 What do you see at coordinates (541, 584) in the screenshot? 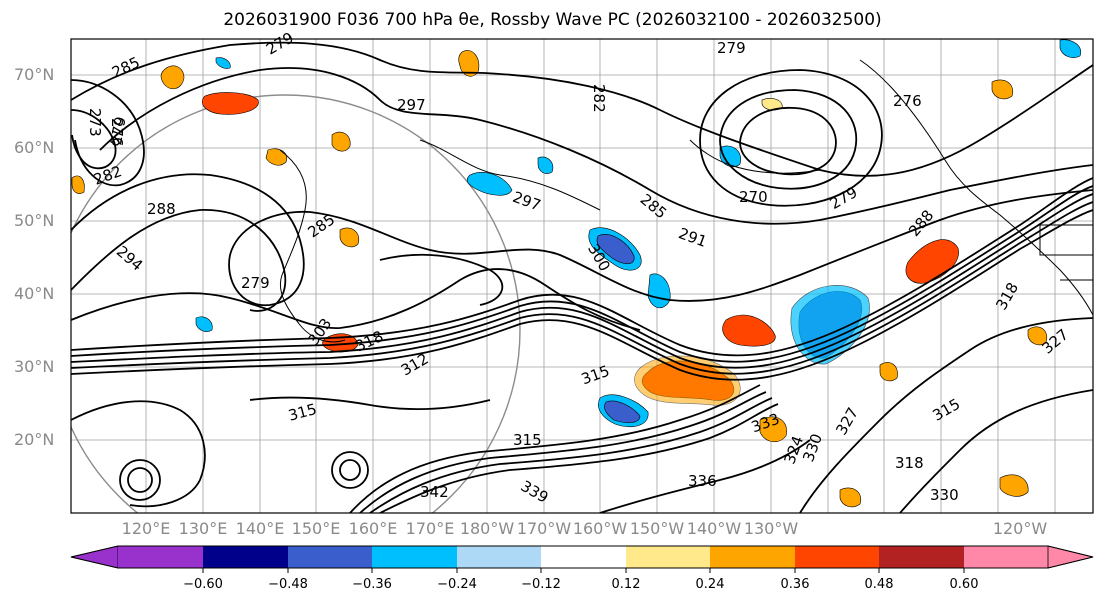
I see `colorbar-tick-label: −0.12` at bounding box center [541, 584].